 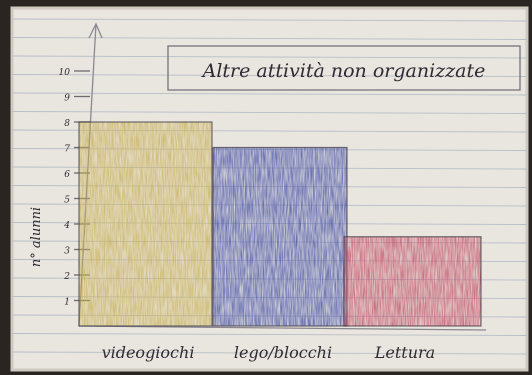 I want to click on y-axis-arrow, so click(x=95, y=30).